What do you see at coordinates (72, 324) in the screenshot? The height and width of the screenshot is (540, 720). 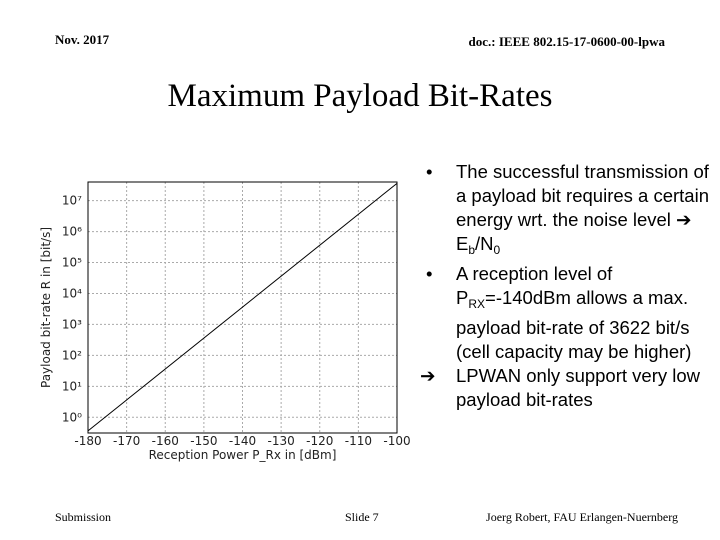 I see `y-tick-label: 10³` at bounding box center [72, 324].